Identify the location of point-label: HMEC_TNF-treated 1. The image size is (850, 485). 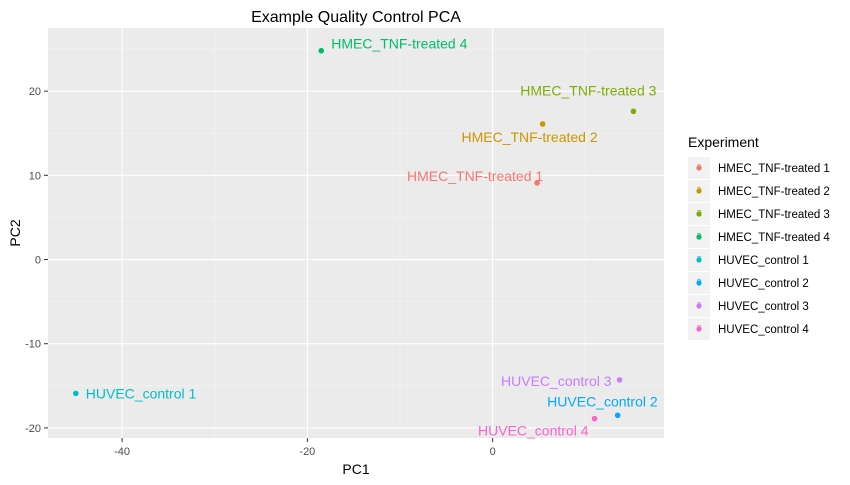
(475, 176).